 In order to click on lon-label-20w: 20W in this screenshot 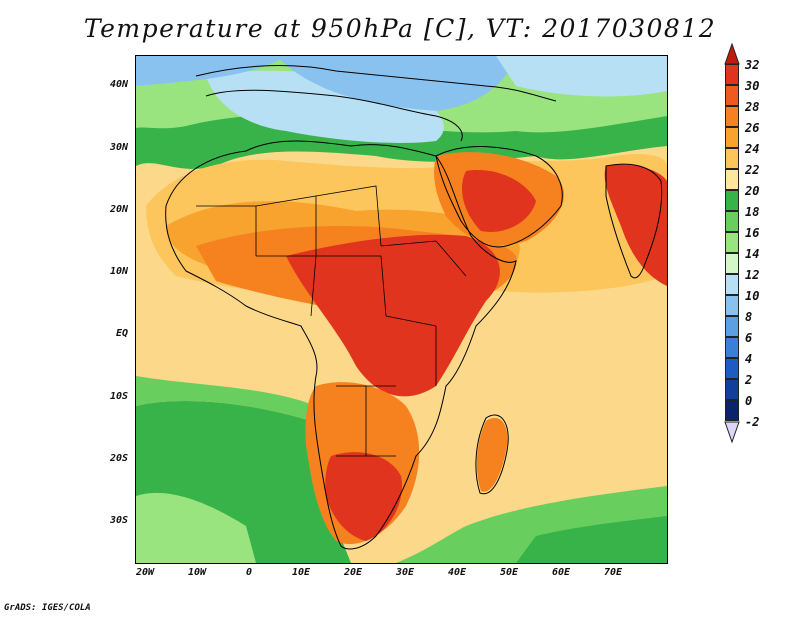, I will do `click(145, 572)`.